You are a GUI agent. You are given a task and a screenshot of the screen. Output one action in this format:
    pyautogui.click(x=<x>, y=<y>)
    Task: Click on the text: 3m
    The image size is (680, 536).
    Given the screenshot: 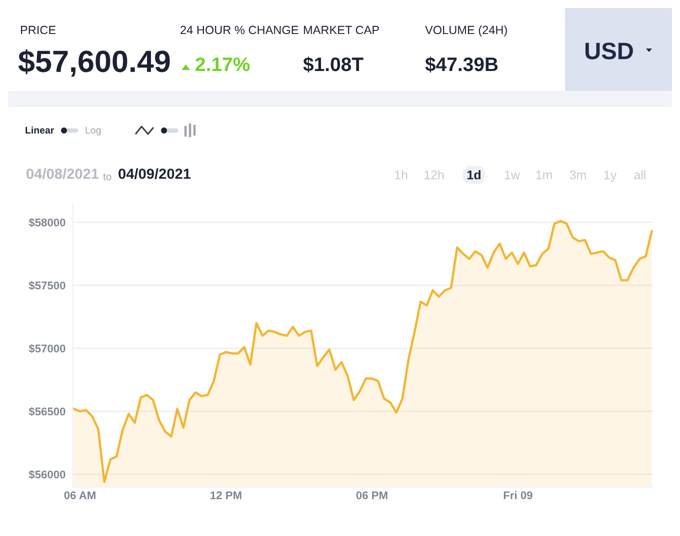 What is the action you would take?
    pyautogui.click(x=578, y=175)
    